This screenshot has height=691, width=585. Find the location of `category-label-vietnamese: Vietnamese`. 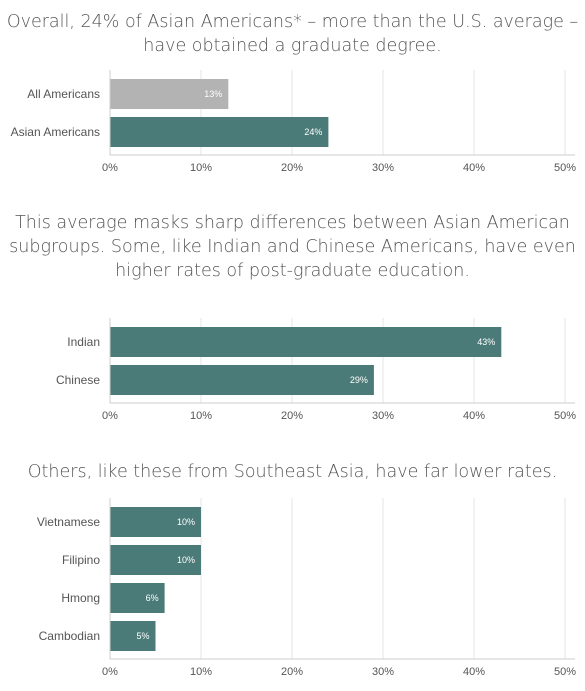

category-label-vietnamese: Vietnamese is located at coordinates (68, 522).